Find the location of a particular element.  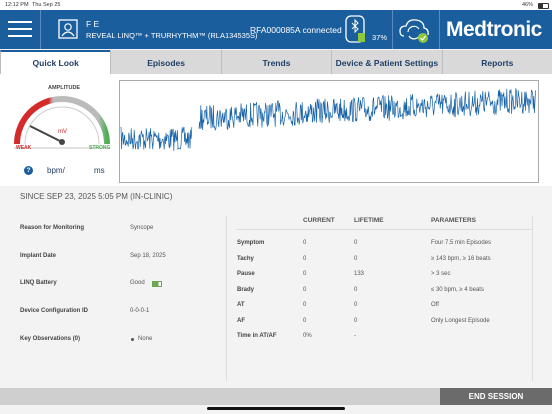

brand: Medtronic is located at coordinates (494, 29).